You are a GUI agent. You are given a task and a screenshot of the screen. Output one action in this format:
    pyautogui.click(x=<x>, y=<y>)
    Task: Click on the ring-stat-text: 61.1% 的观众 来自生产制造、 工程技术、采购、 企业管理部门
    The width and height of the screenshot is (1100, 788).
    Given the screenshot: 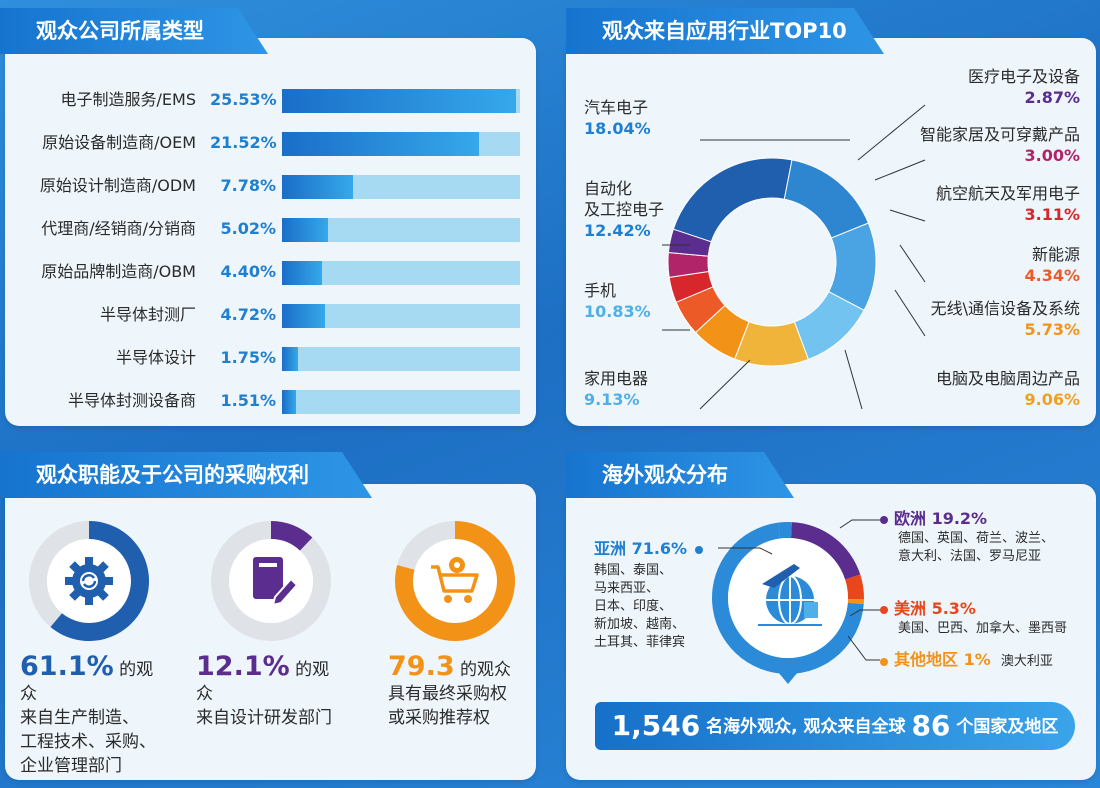 What is the action you would take?
    pyautogui.click(x=95, y=715)
    